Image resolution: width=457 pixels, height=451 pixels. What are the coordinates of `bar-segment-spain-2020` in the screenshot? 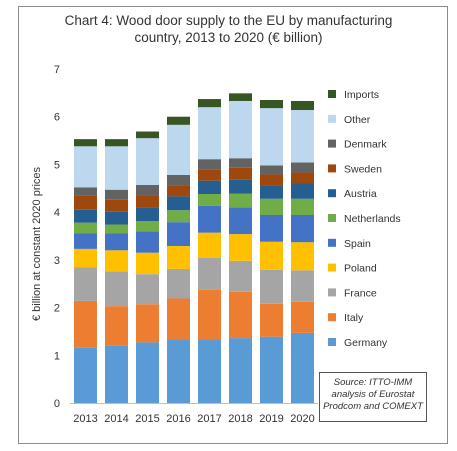 It's located at (302, 229).